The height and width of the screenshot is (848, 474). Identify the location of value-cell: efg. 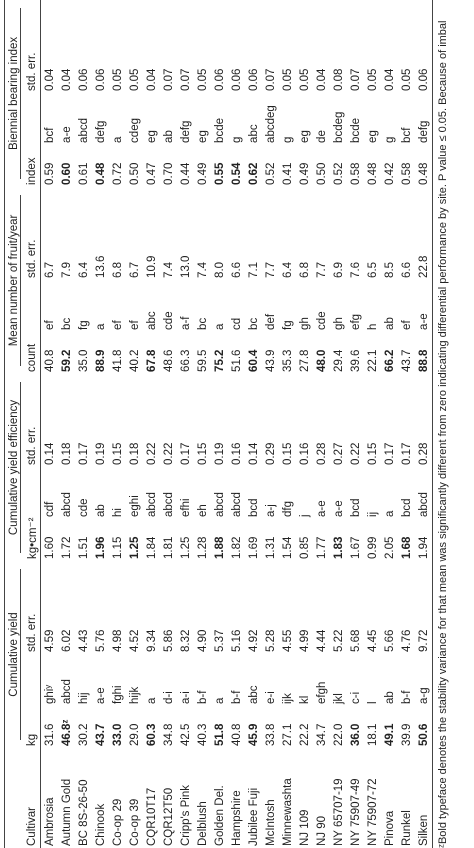
(355, 321).